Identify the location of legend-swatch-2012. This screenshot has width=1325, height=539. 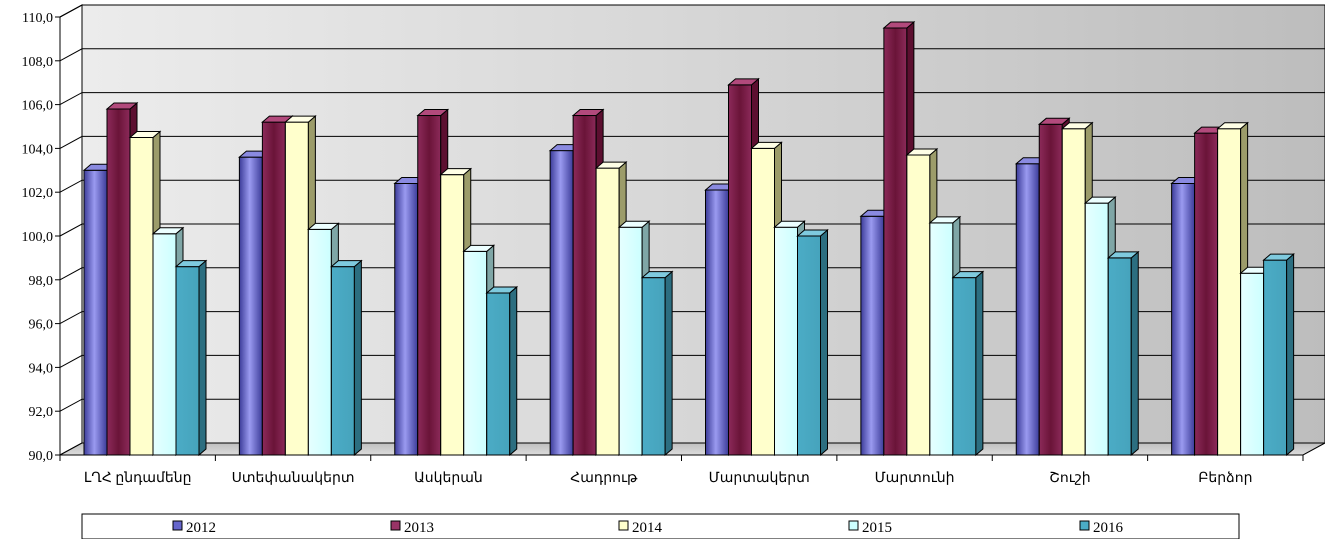
(177, 525).